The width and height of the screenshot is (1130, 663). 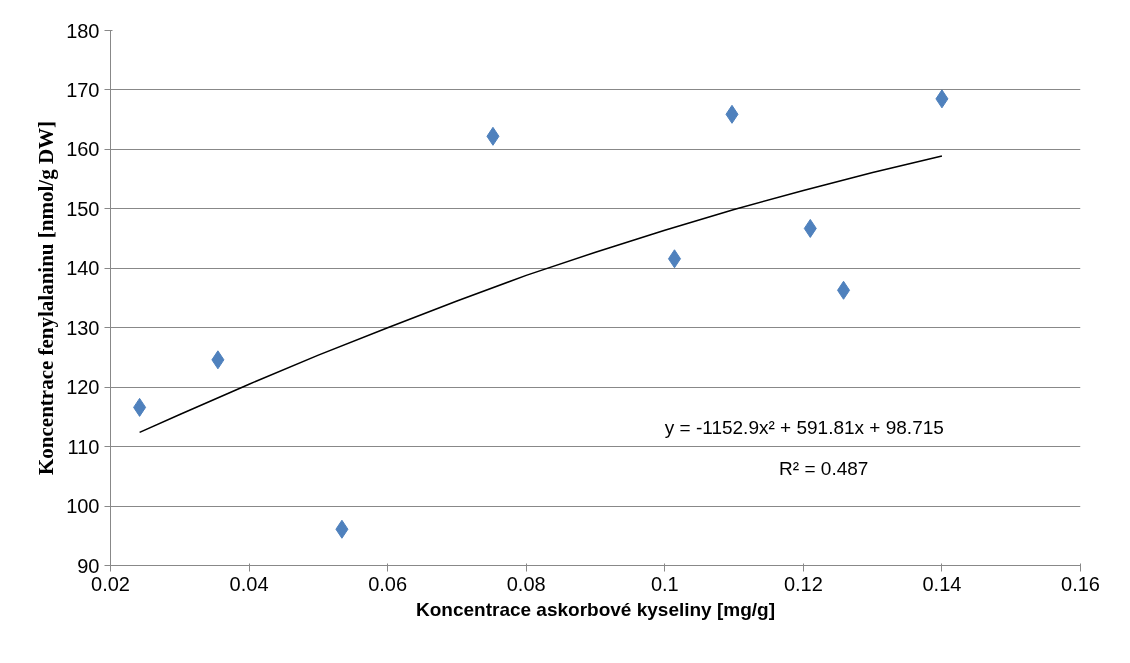 I want to click on y-tick-label: 110, so click(x=83, y=446).